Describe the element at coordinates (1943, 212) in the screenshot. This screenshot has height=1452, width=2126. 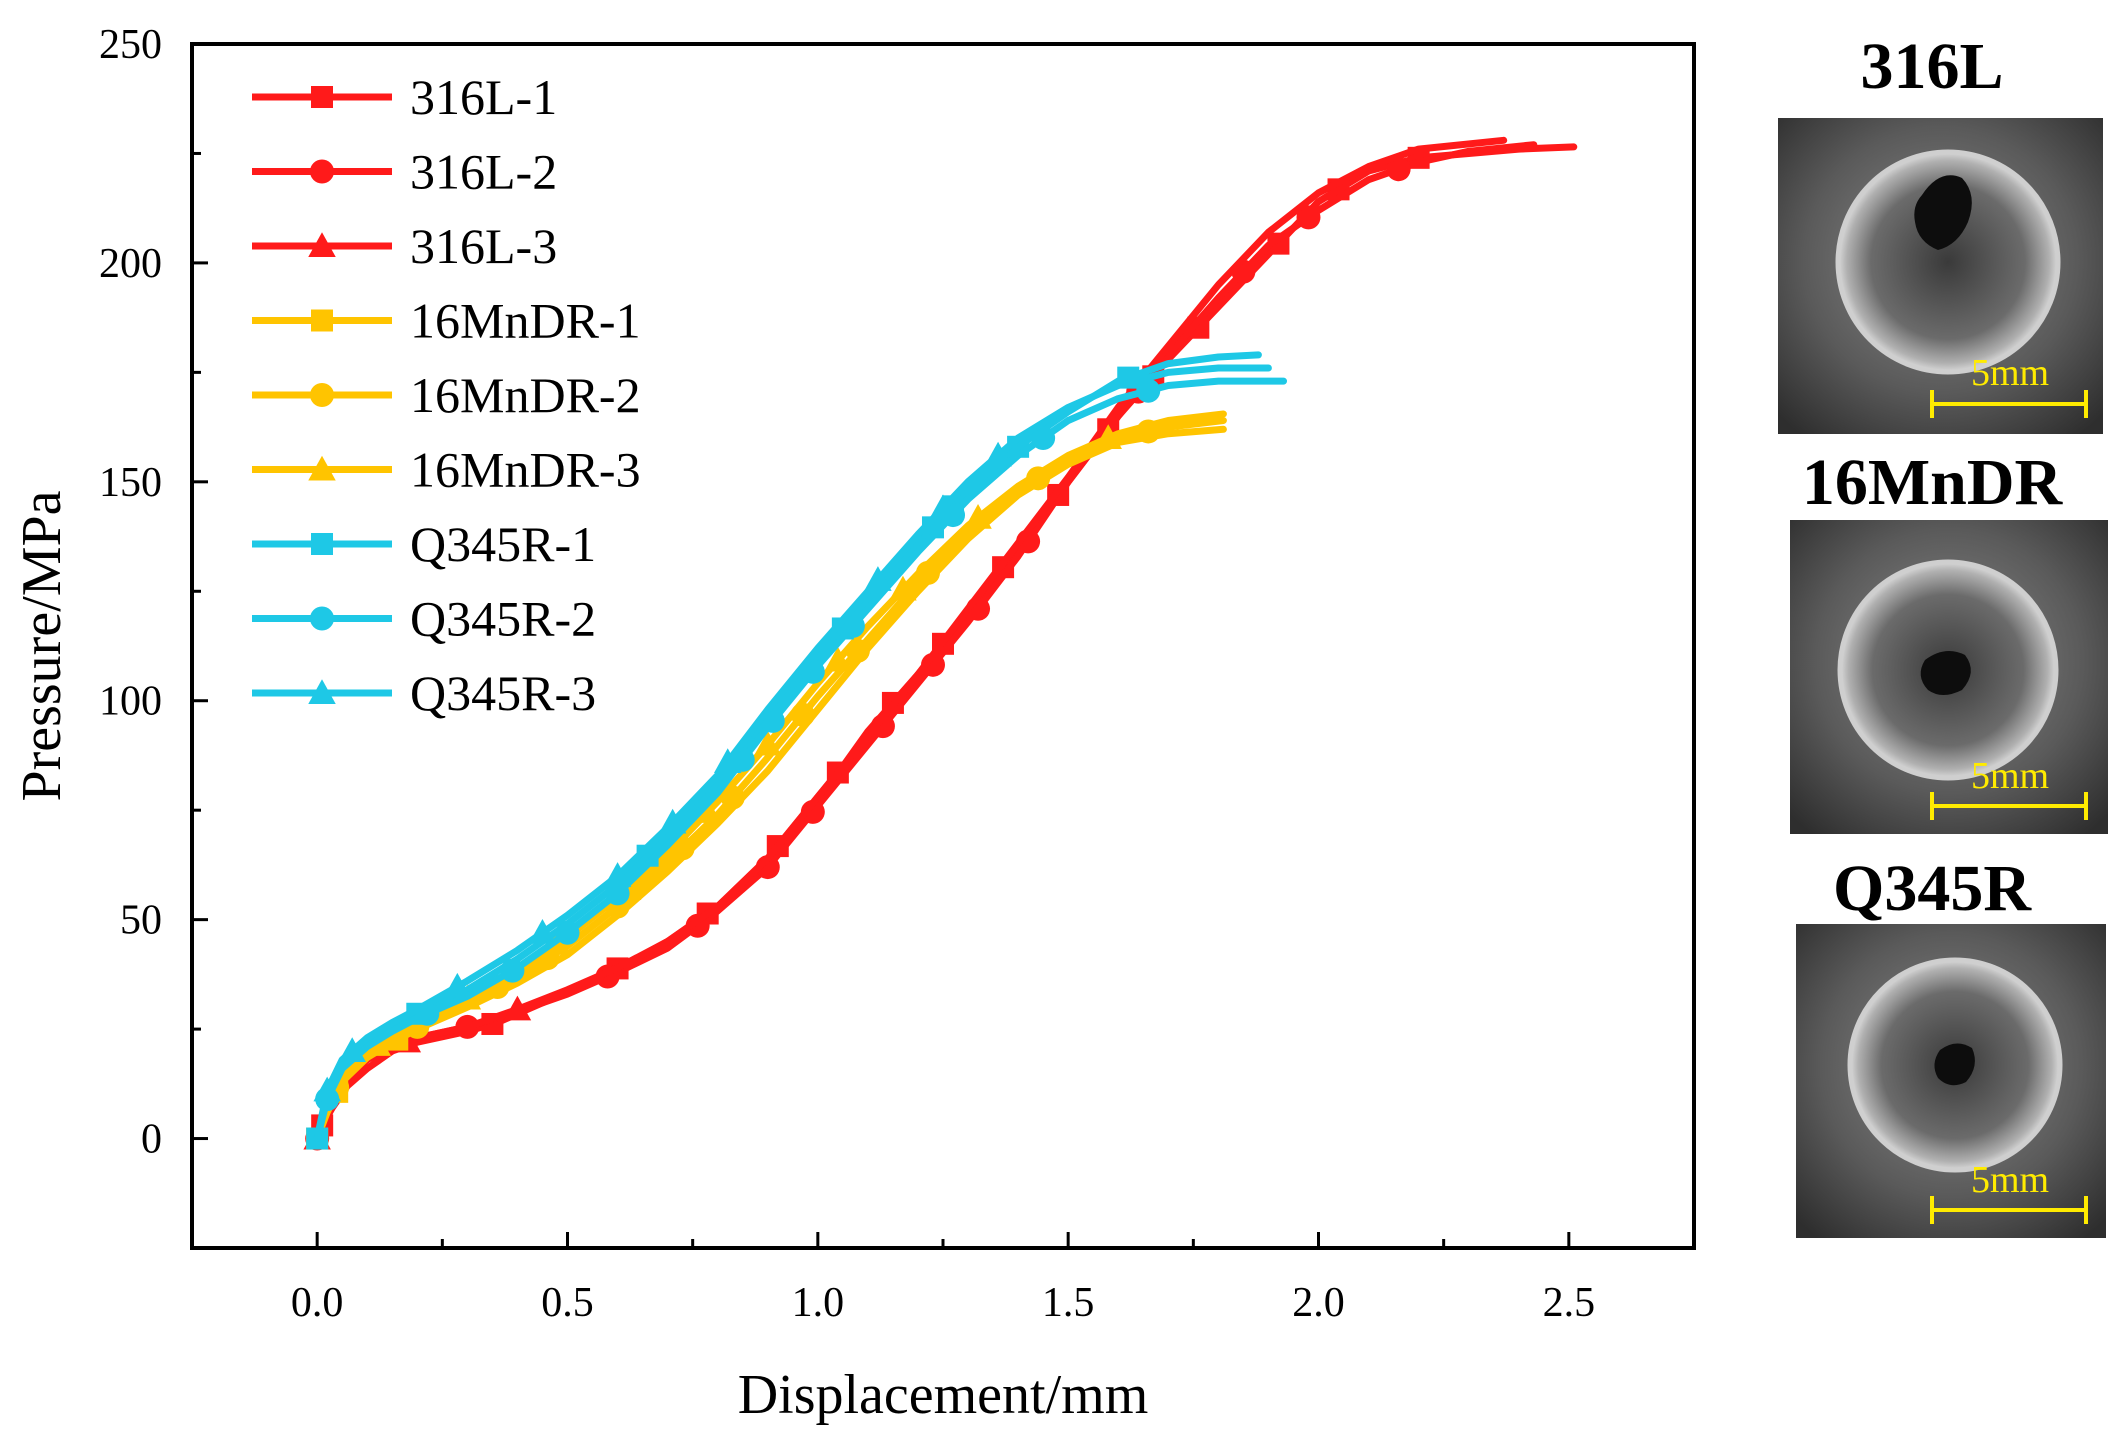
I see `fracture-hole-316L` at that location.